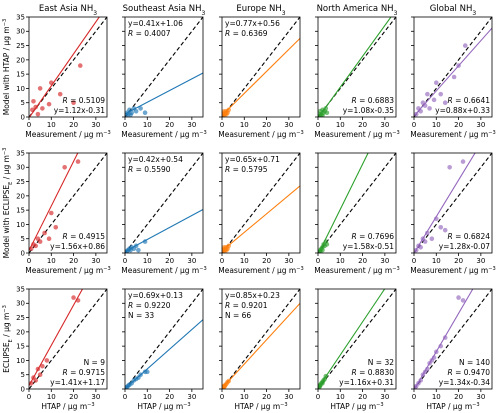  I want to click on column-title: Global NH3, so click(453, 10).